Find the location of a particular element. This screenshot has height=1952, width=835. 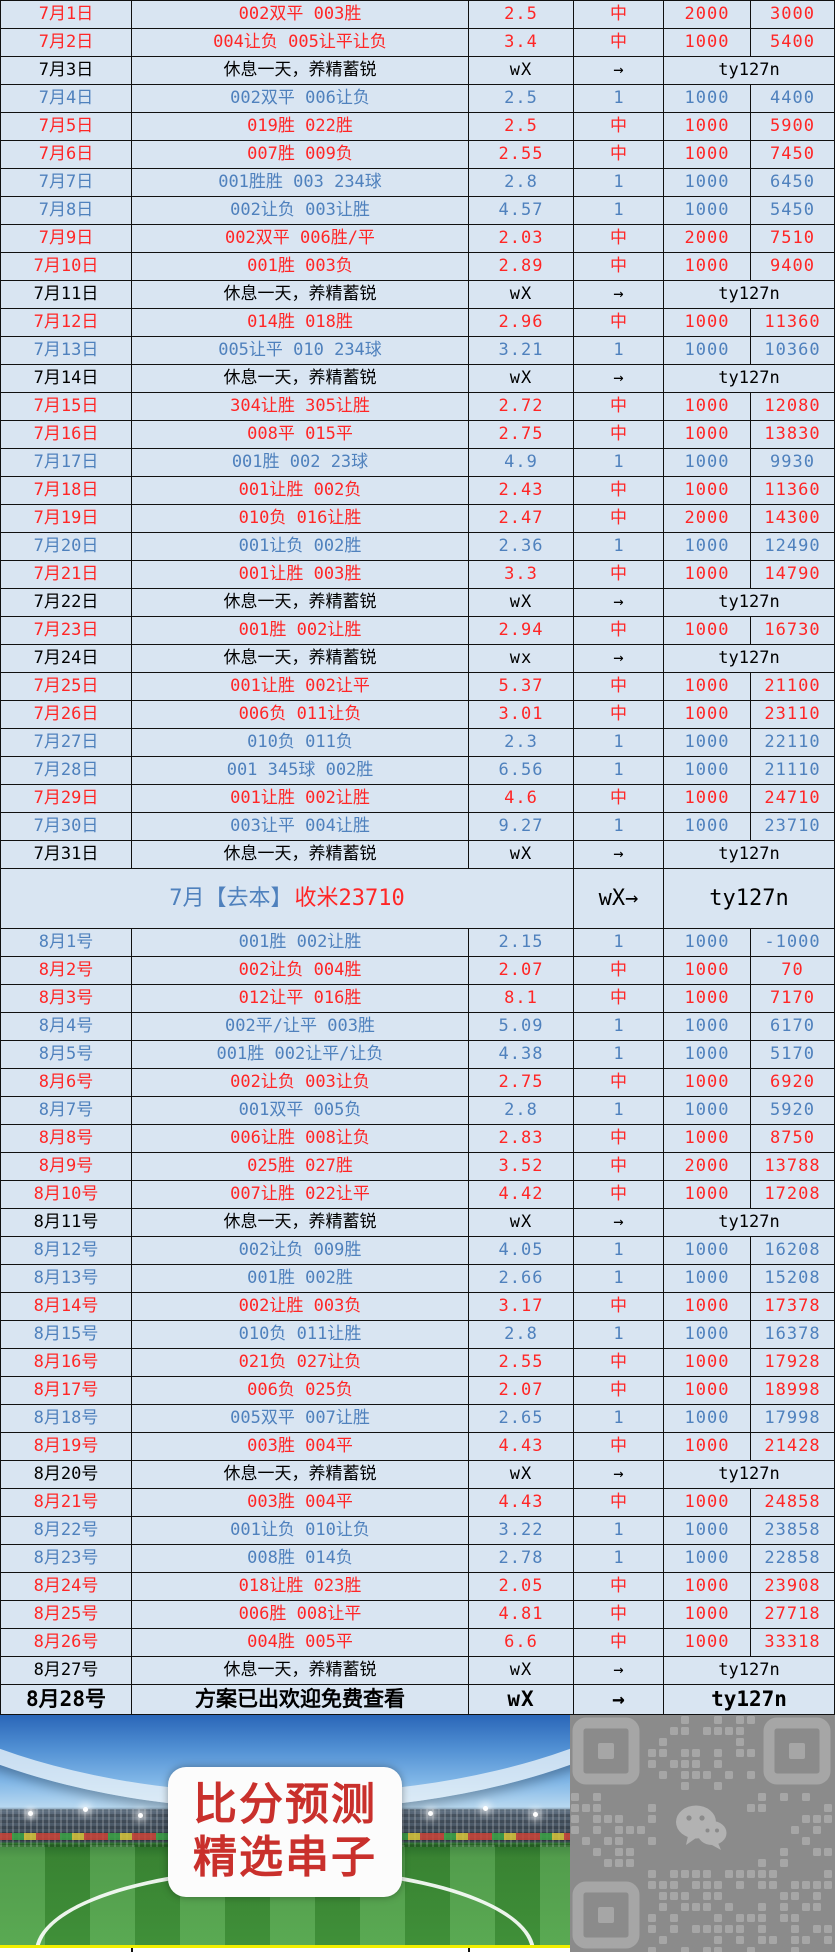

date-cell: 7月27日 is located at coordinates (66, 743).